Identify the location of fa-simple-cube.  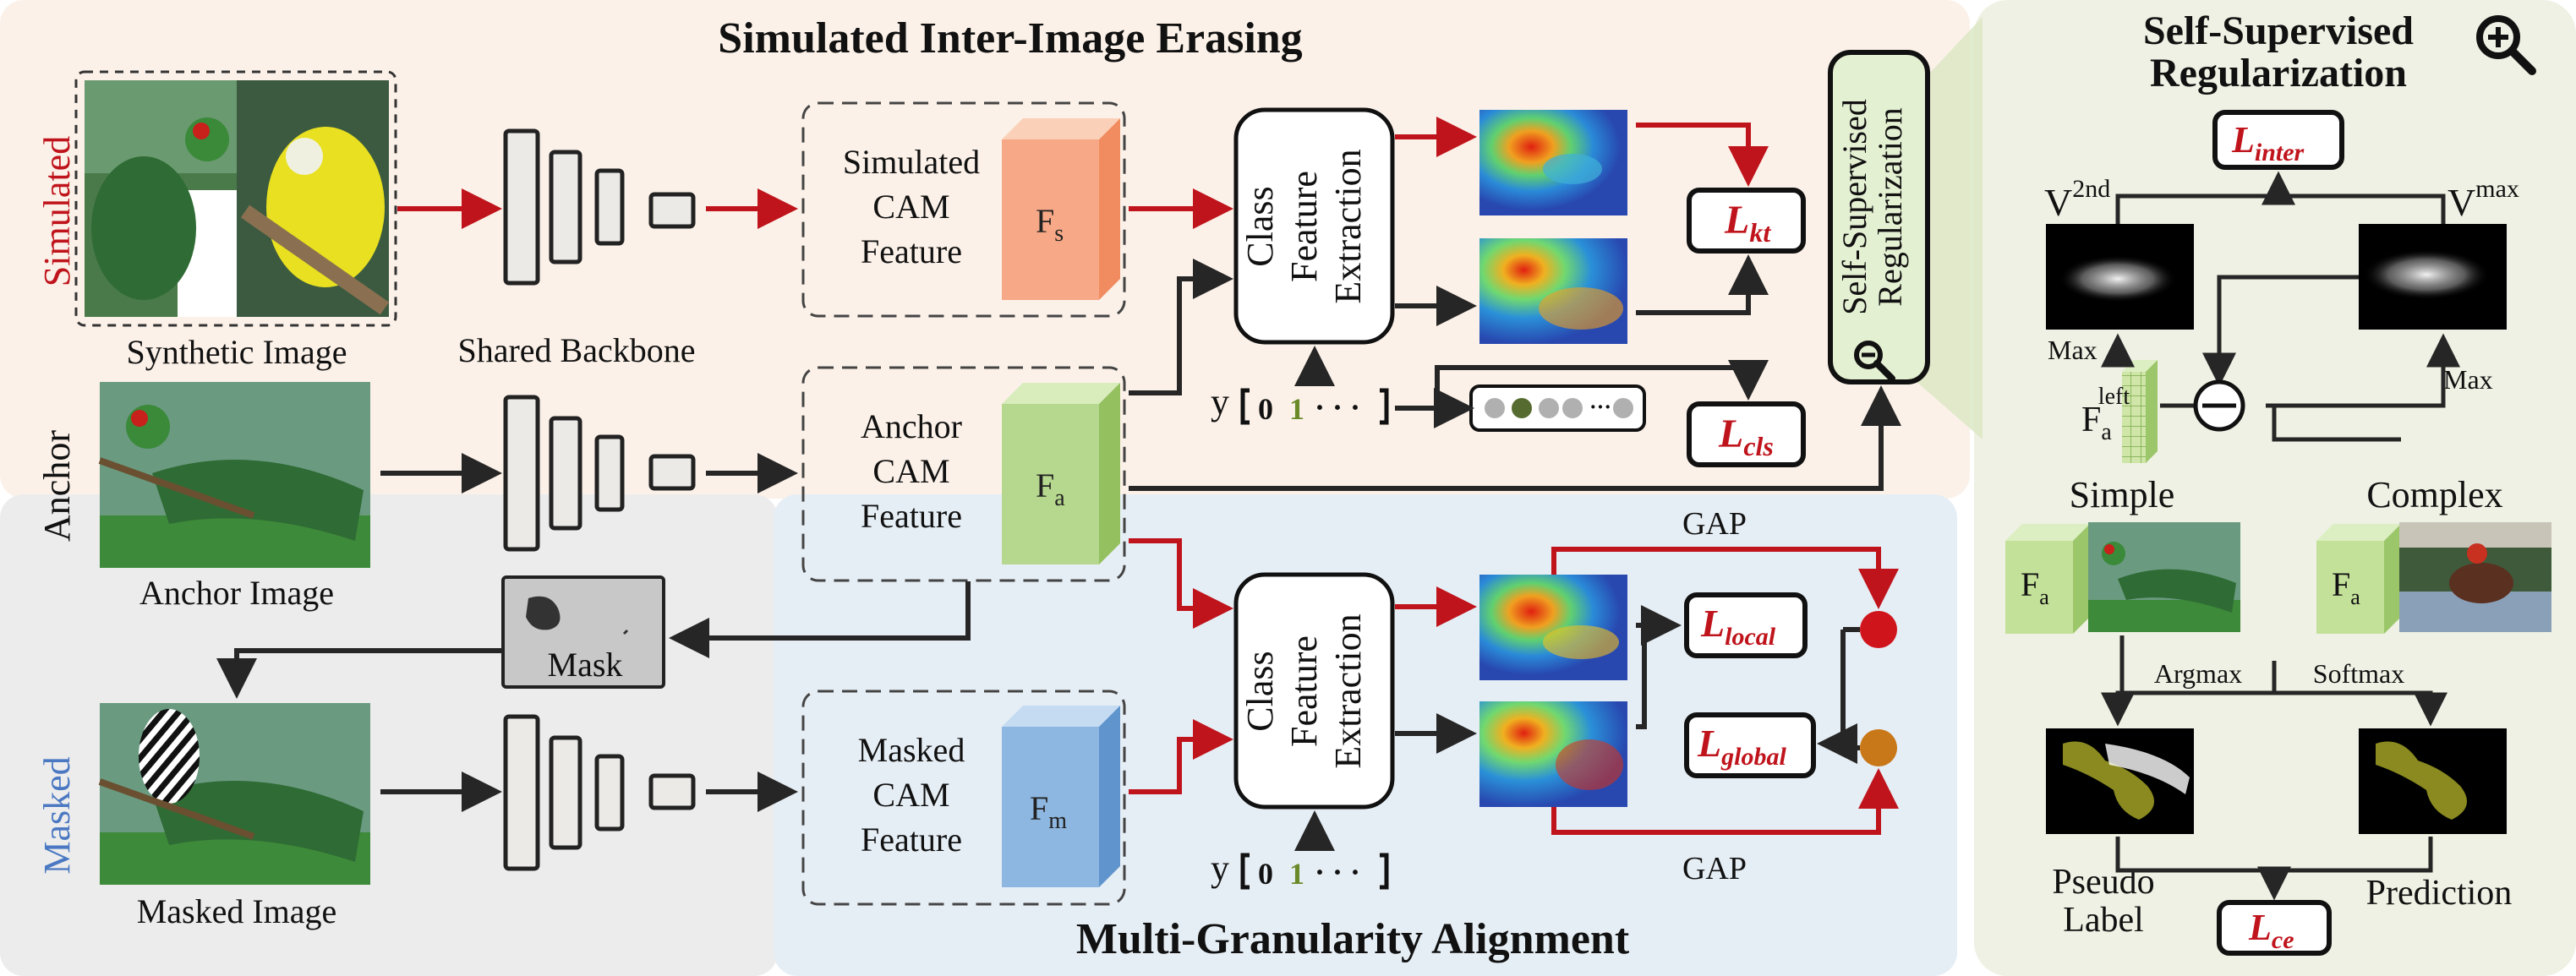
(2048, 579).